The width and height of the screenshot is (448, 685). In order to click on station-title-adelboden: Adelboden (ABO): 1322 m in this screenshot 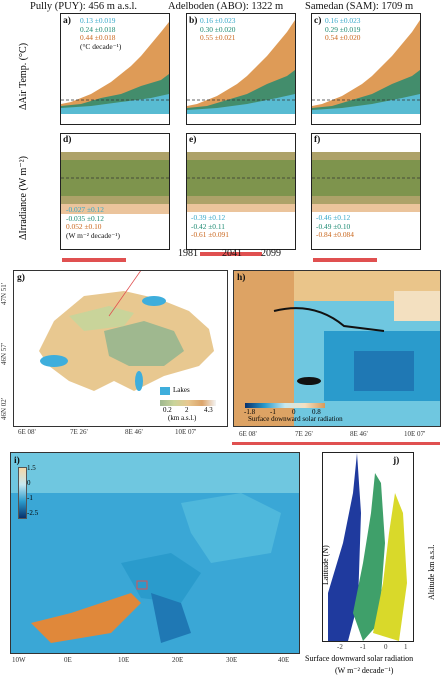, I will do `click(226, 6)`.